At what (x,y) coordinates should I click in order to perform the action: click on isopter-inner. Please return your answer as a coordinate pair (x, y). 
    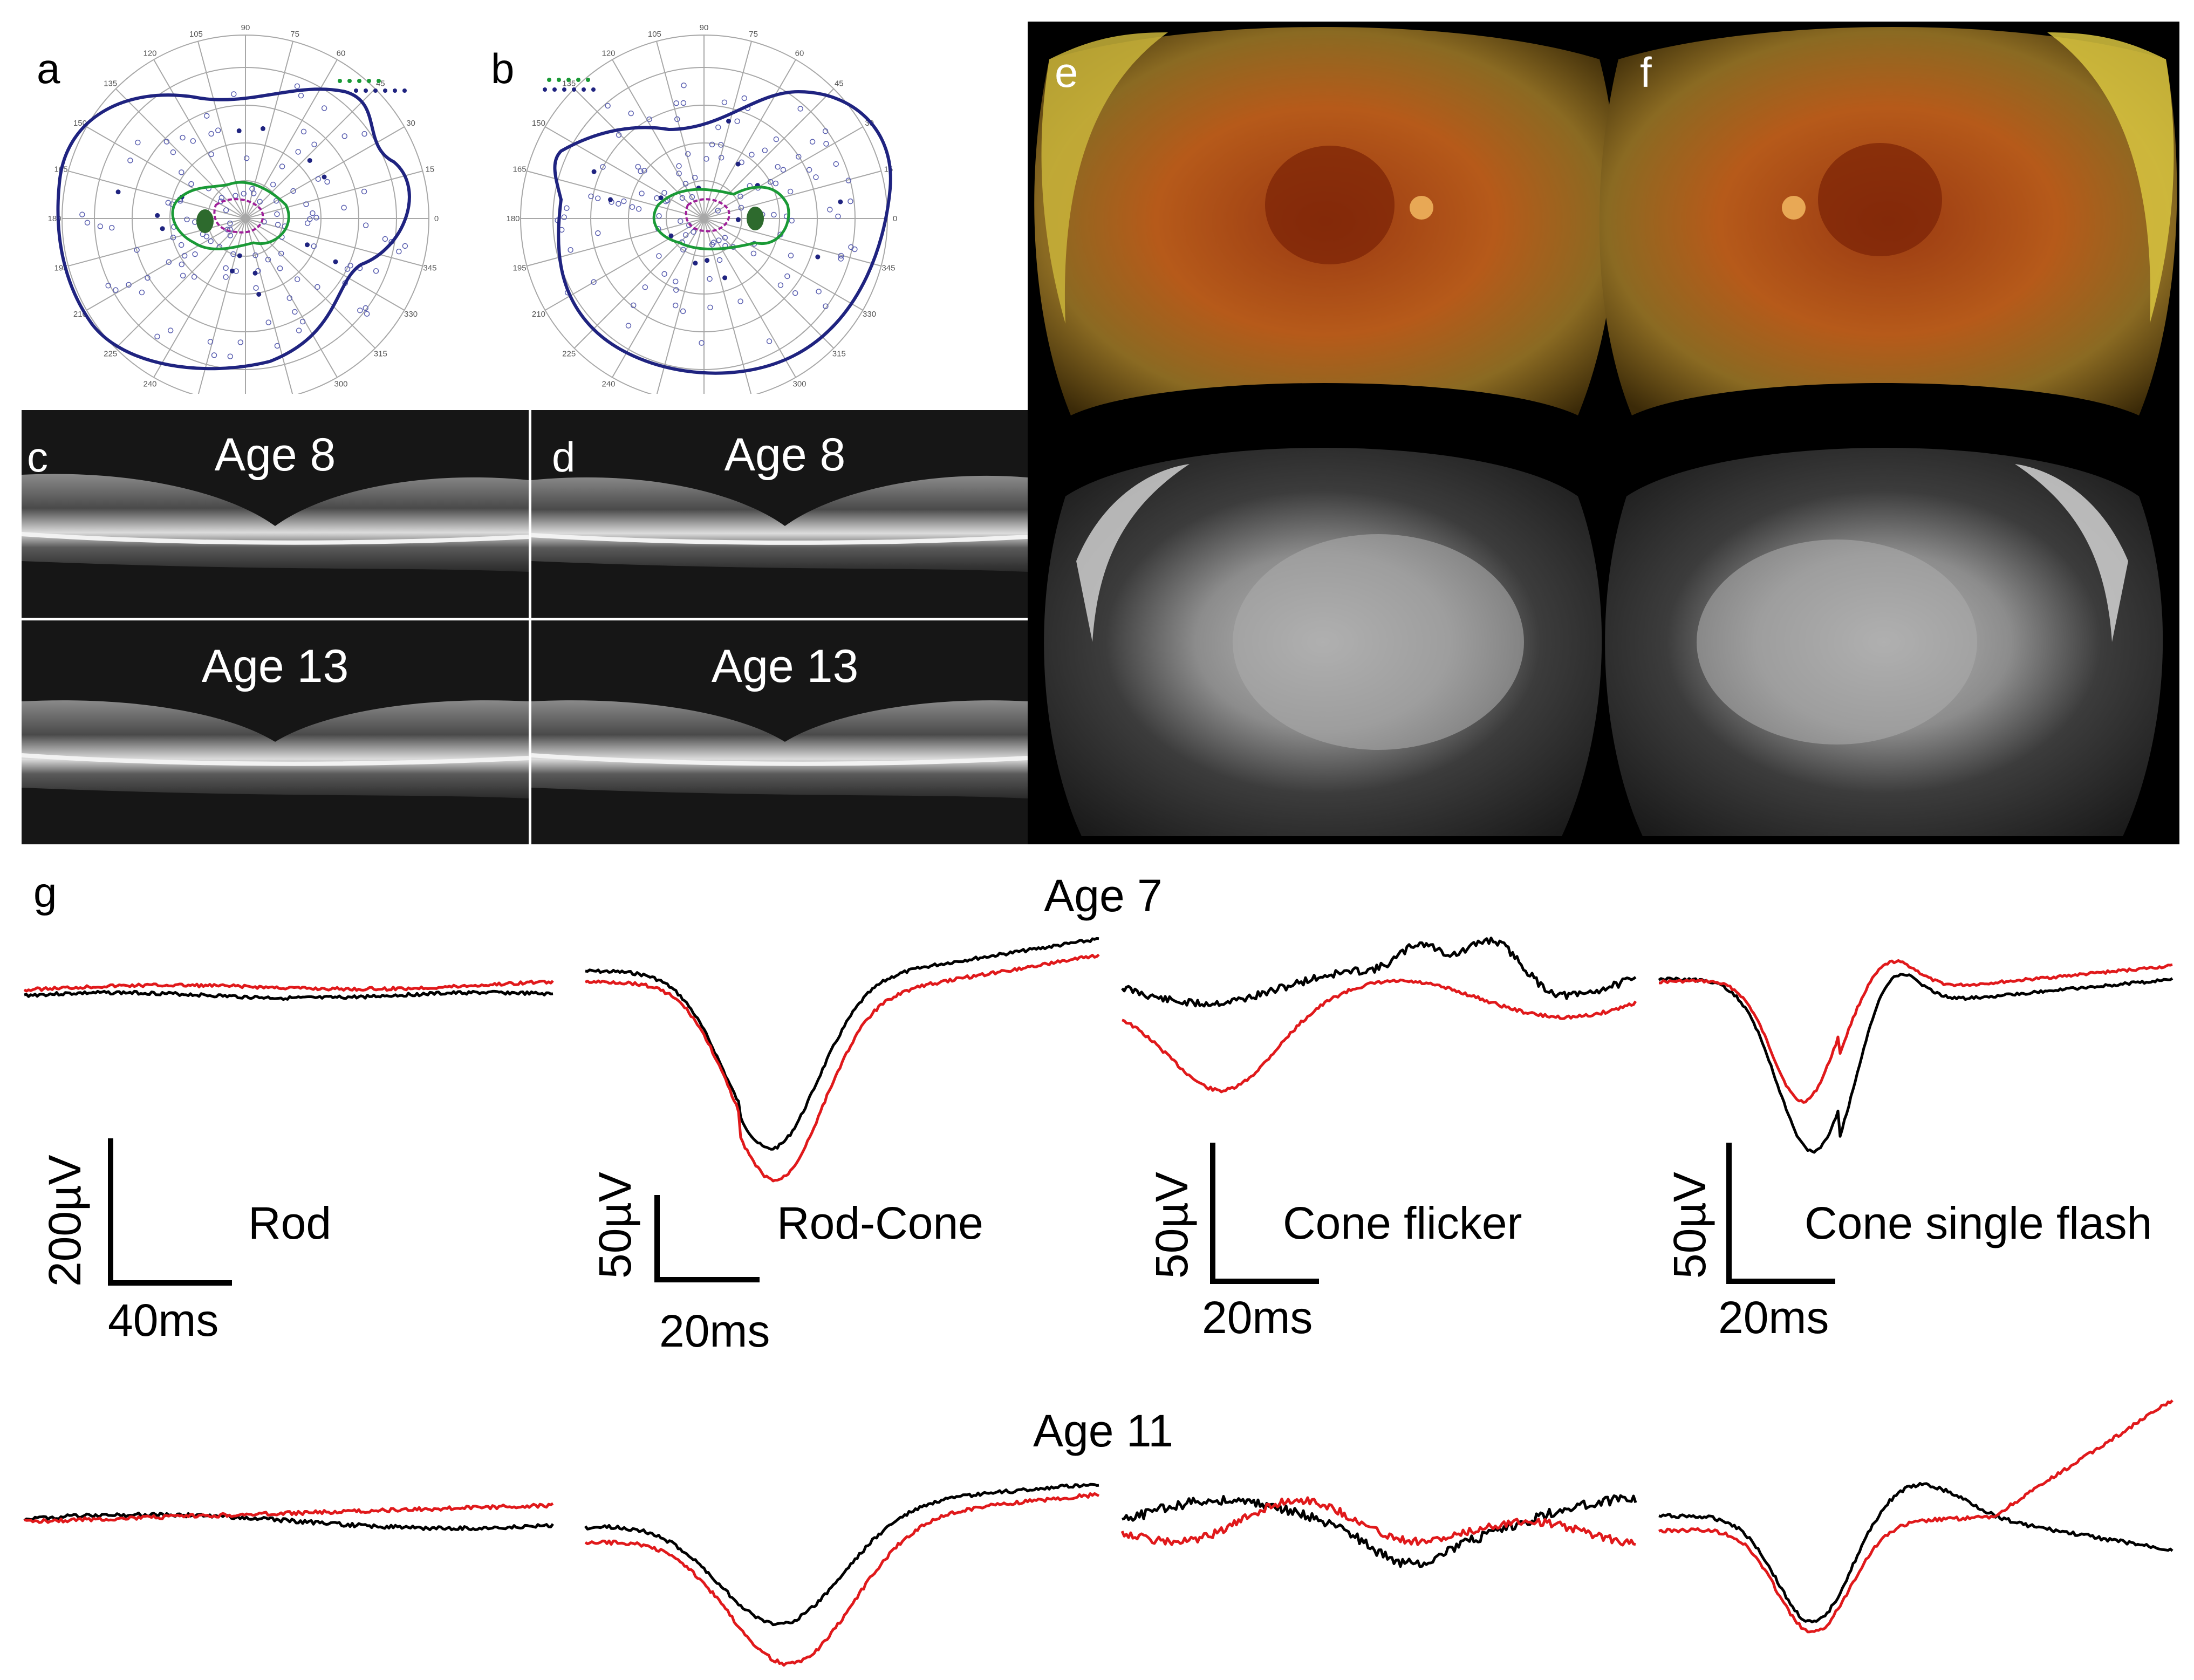
    Looking at the image, I should click on (708, 216).